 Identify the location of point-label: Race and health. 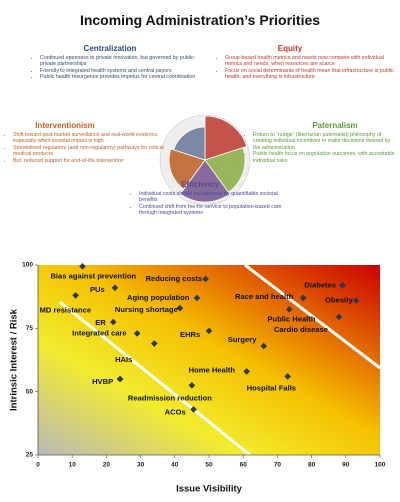
(264, 296).